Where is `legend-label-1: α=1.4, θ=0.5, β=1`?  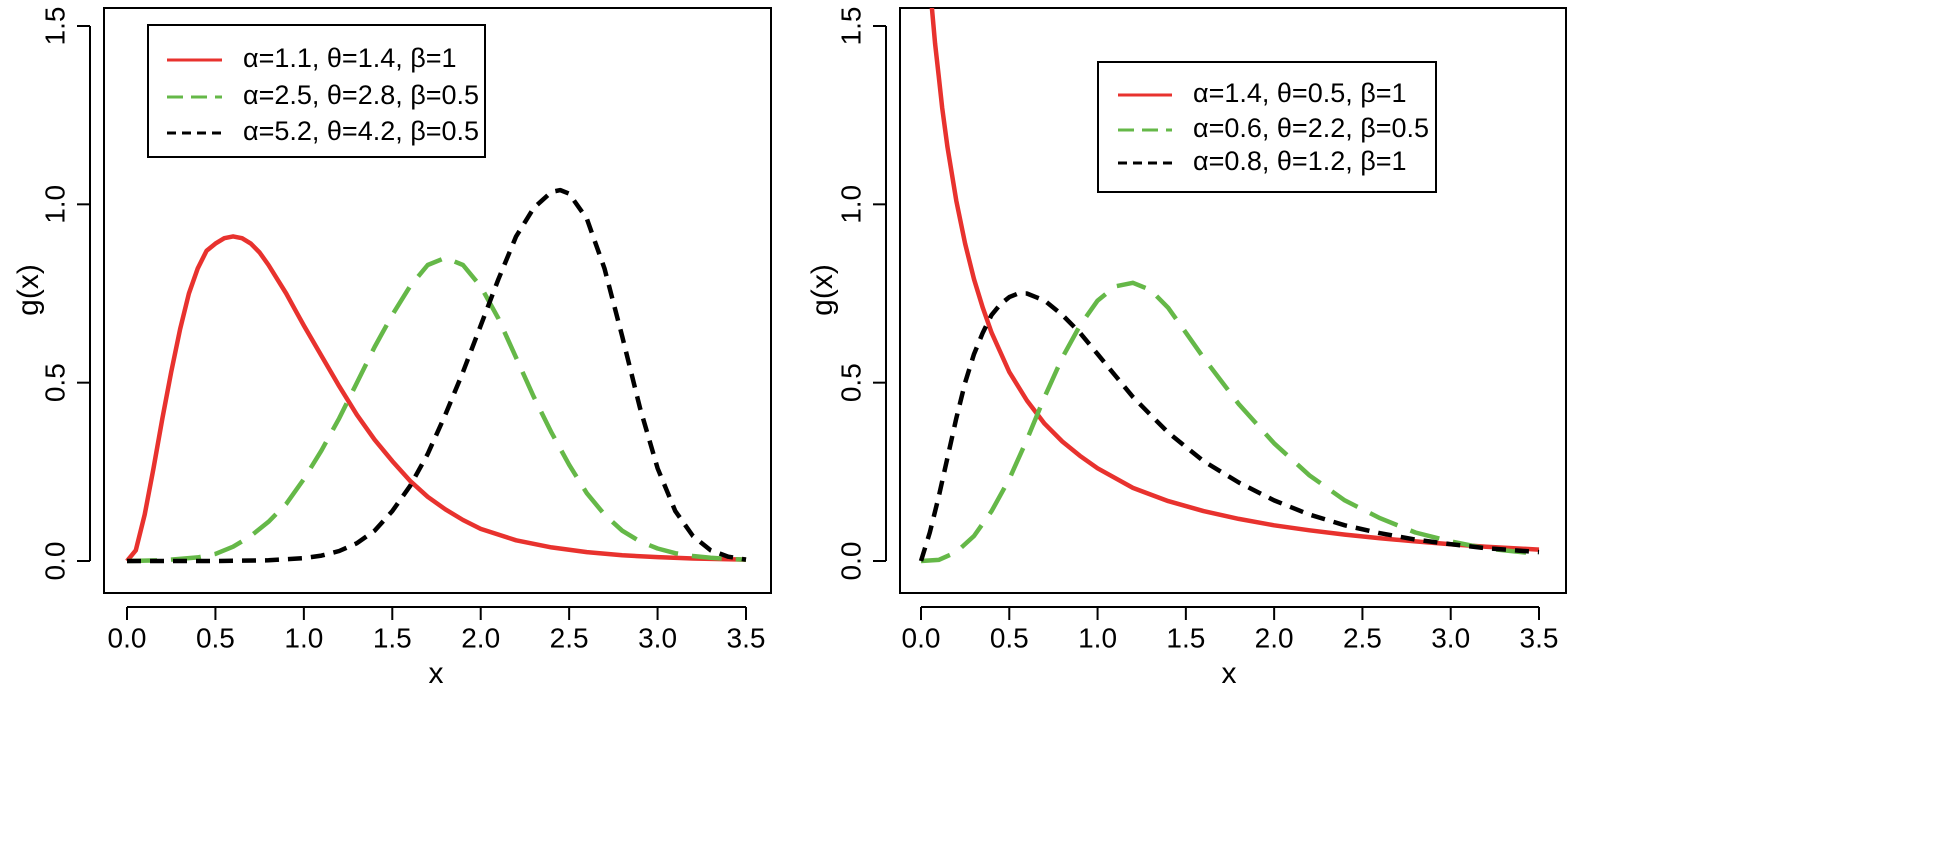 legend-label-1: α=1.4, θ=0.5, β=1 is located at coordinates (1300, 93).